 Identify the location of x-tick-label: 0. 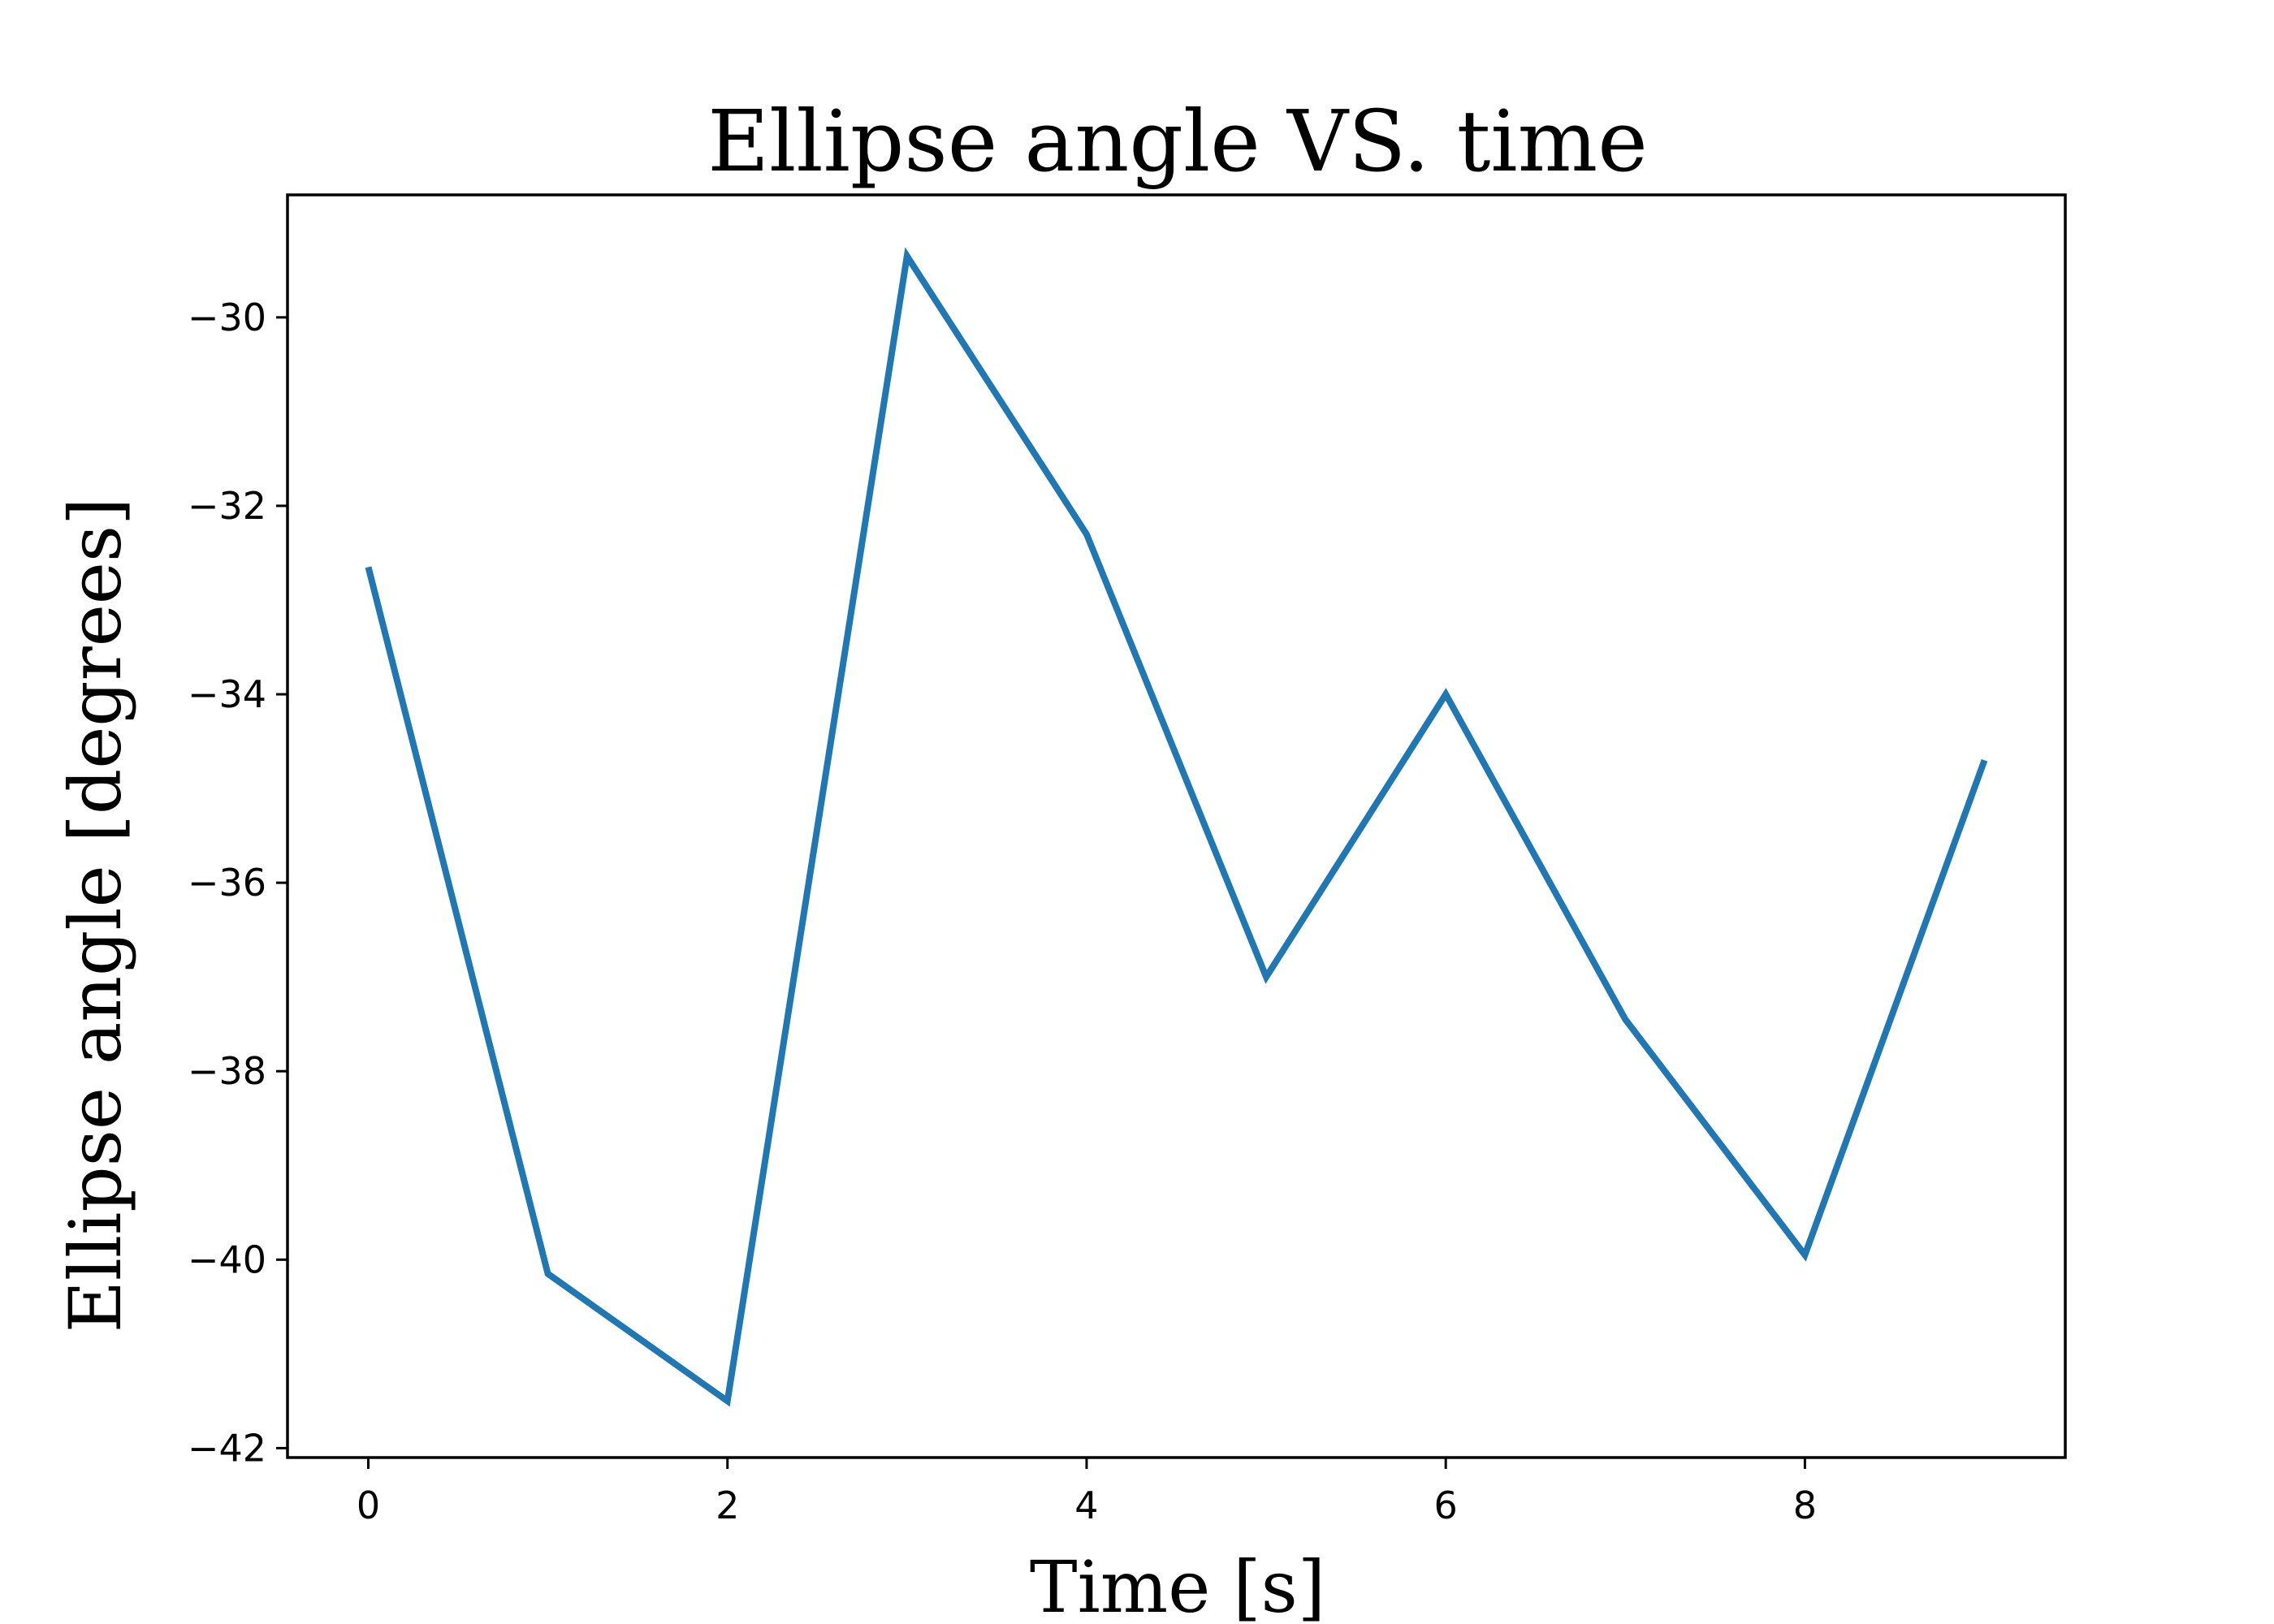
(368, 1506).